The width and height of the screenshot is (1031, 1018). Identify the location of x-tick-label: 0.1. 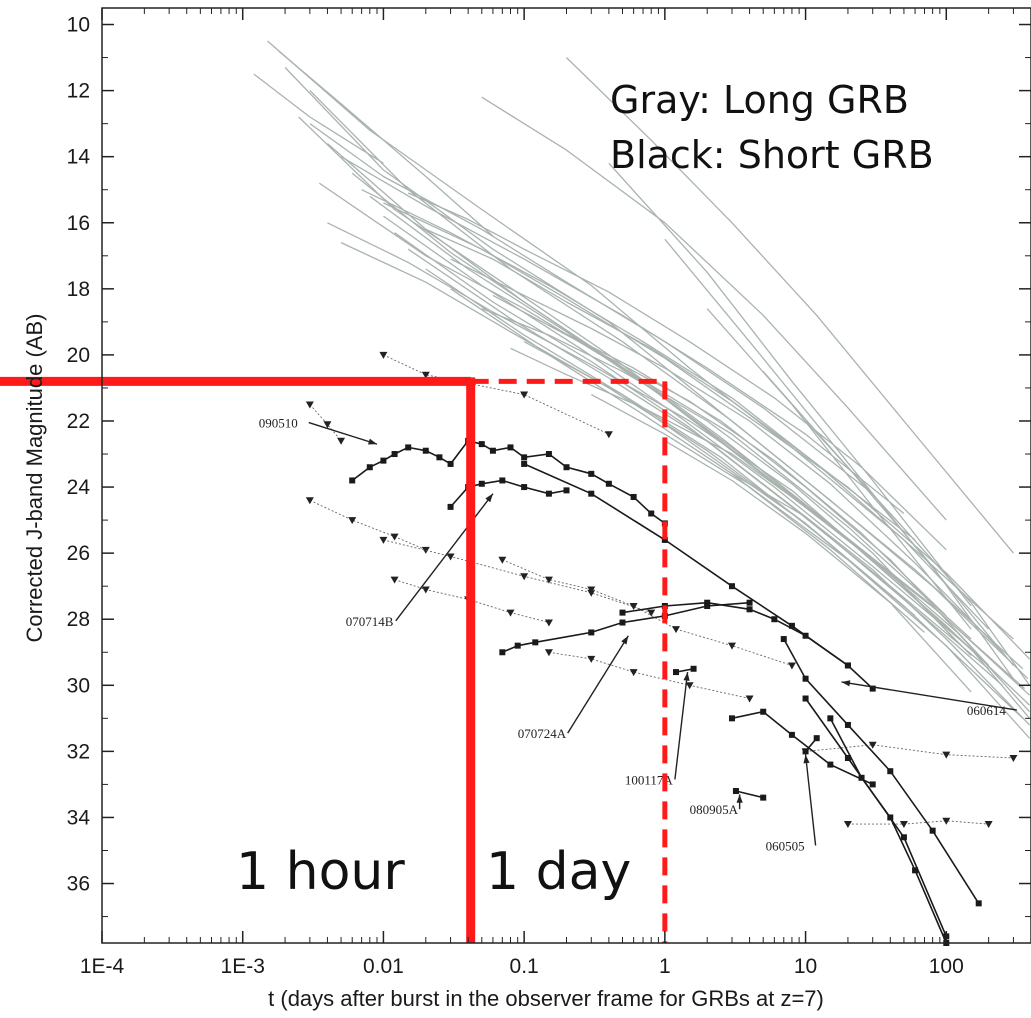
(524, 966).